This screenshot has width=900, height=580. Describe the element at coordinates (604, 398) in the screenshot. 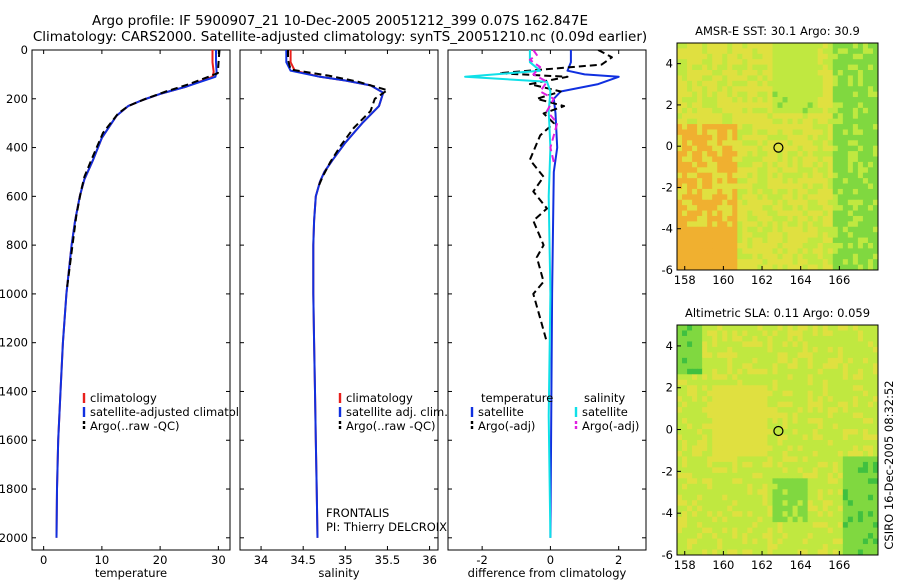

I see `difference-legend-heading-salinity: salinity` at that location.